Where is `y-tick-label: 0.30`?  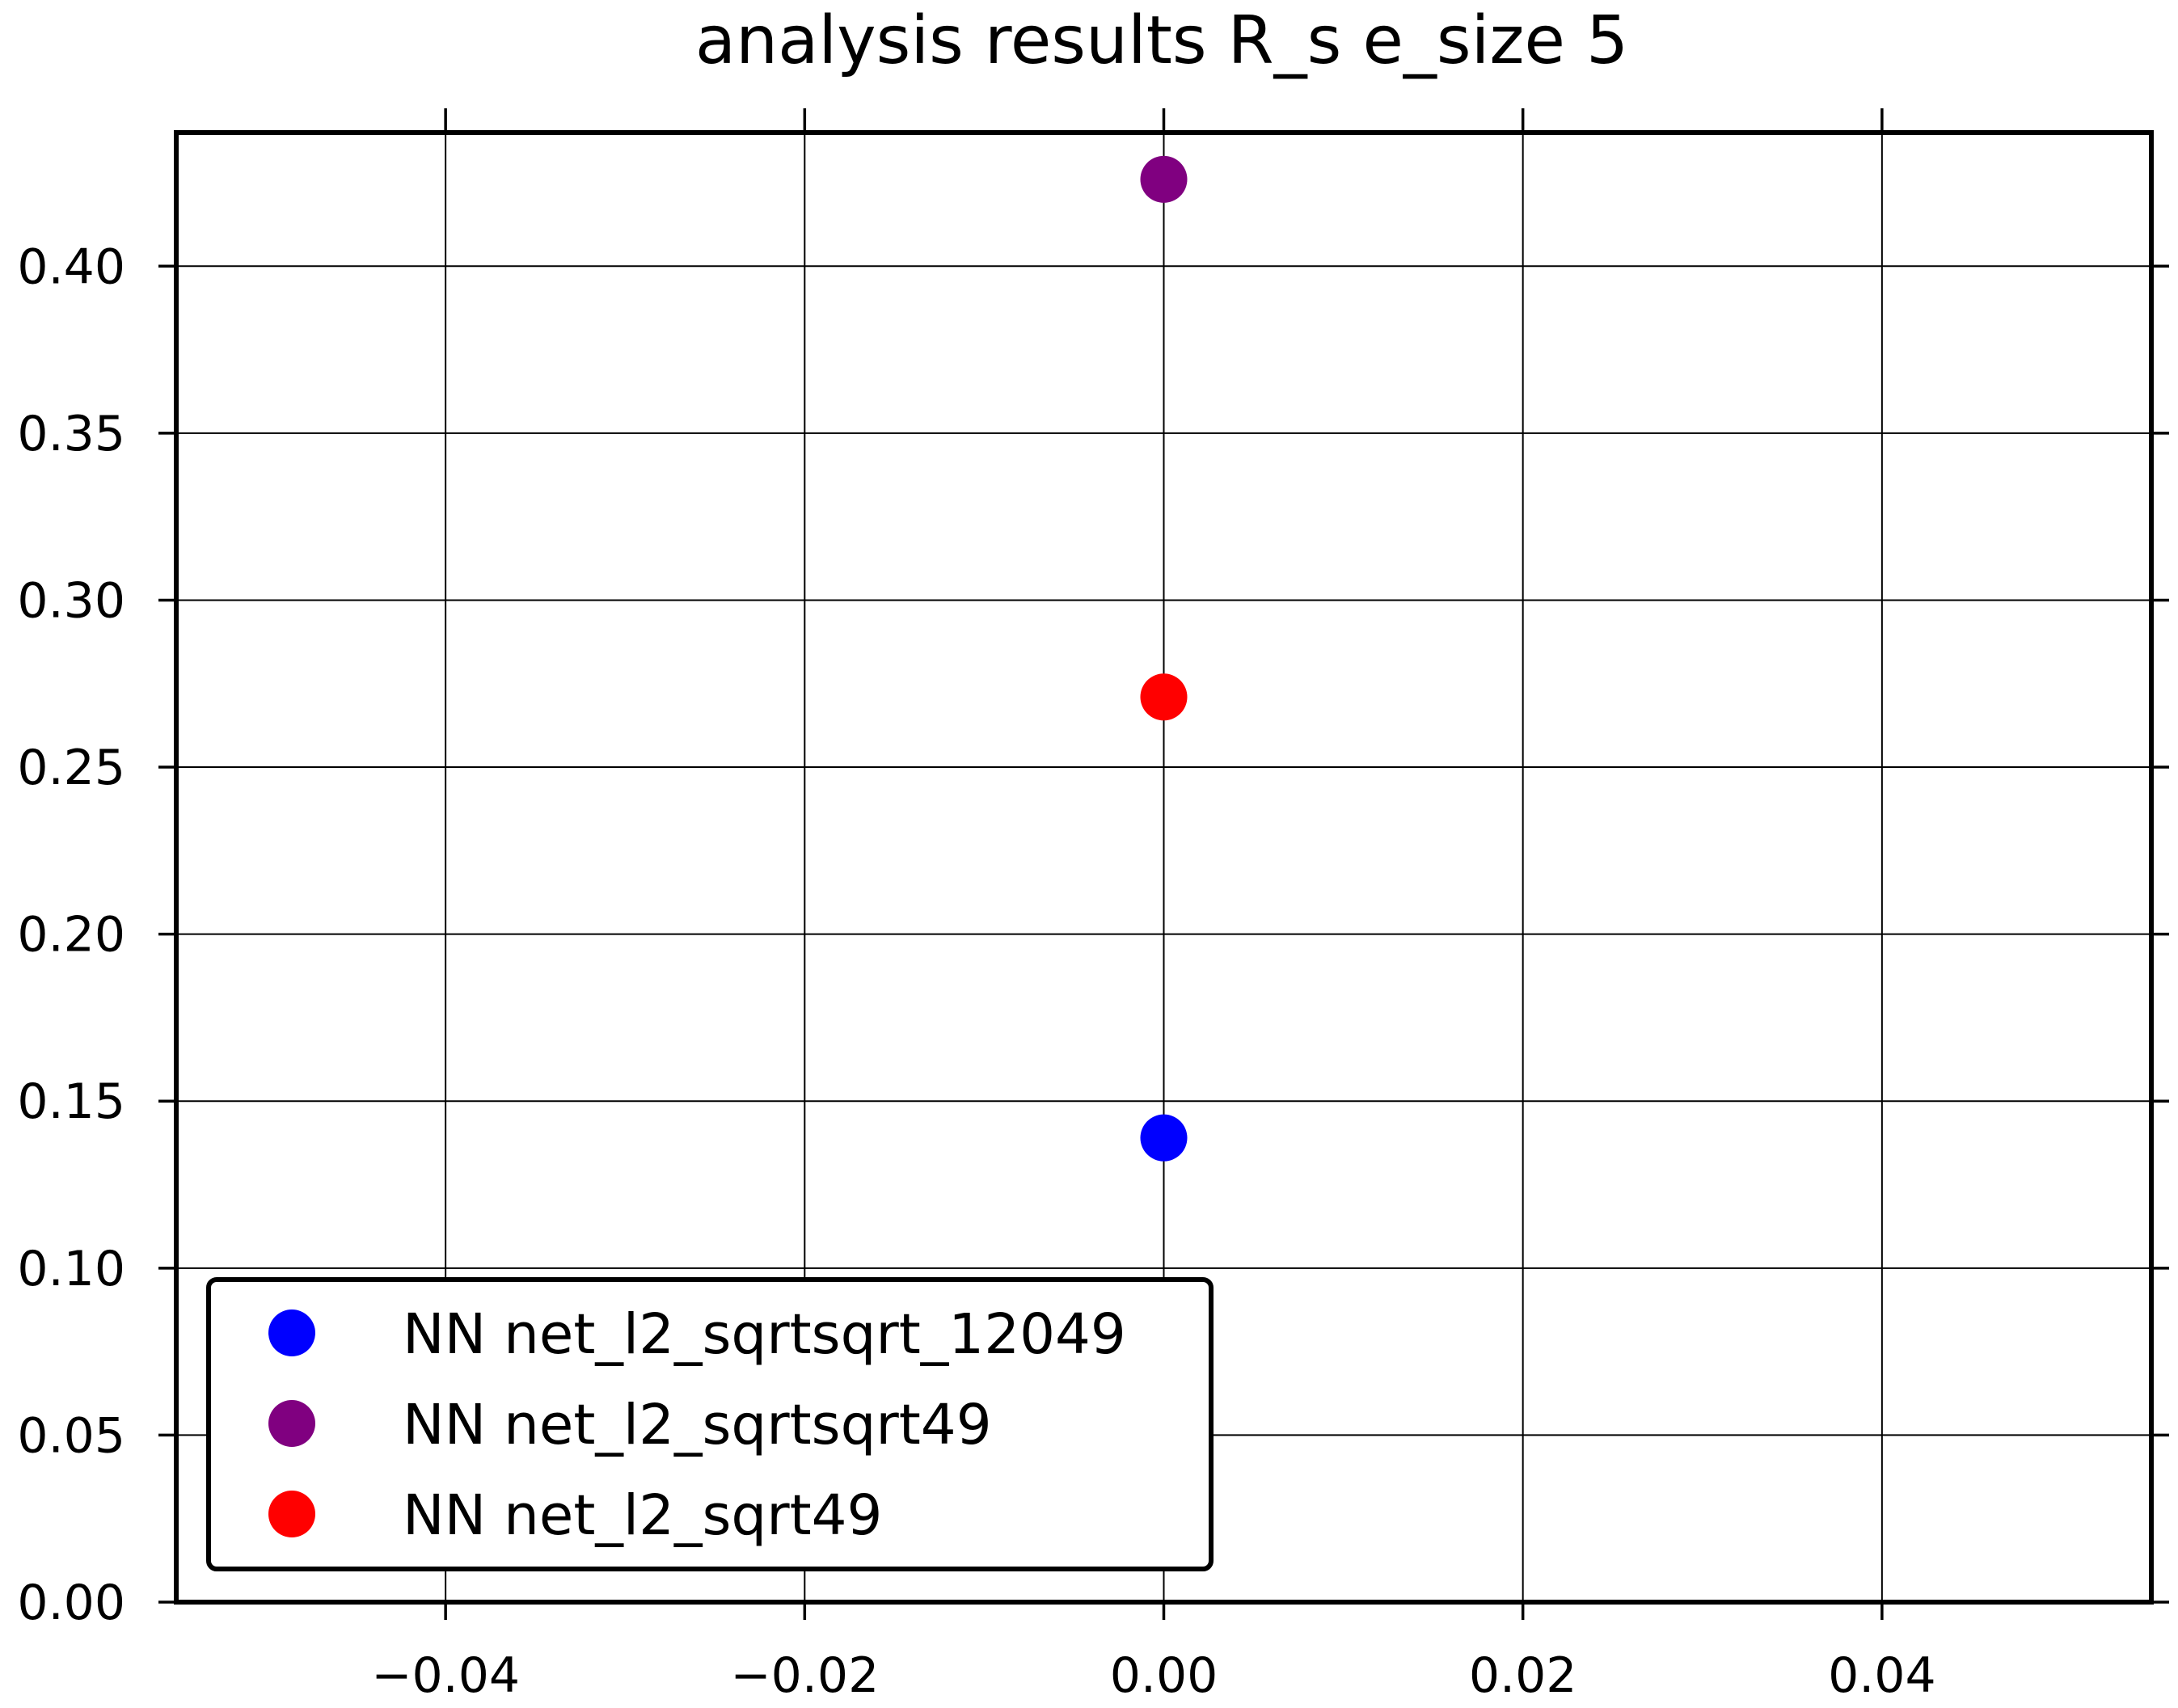 y-tick-label: 0.30 is located at coordinates (71, 601).